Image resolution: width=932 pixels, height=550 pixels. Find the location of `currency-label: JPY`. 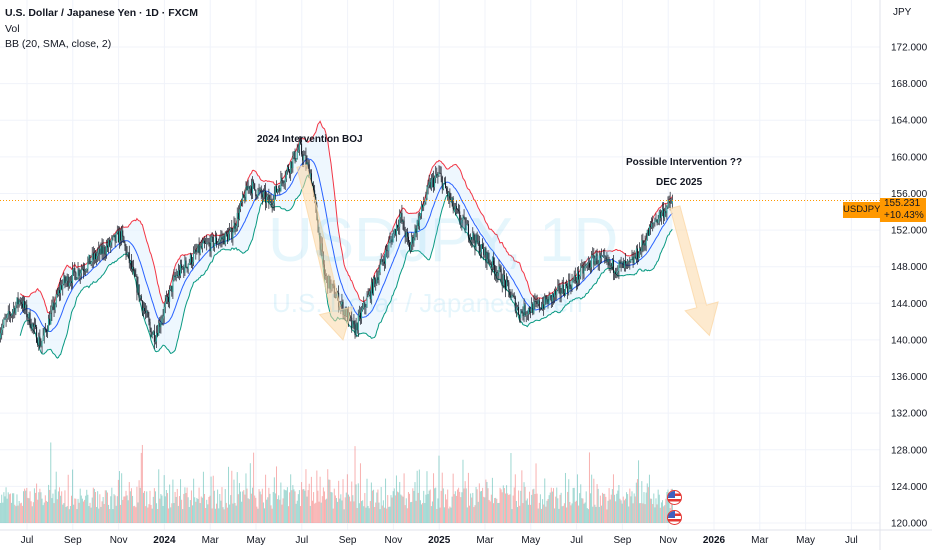

currency-label: JPY is located at coordinates (902, 12).